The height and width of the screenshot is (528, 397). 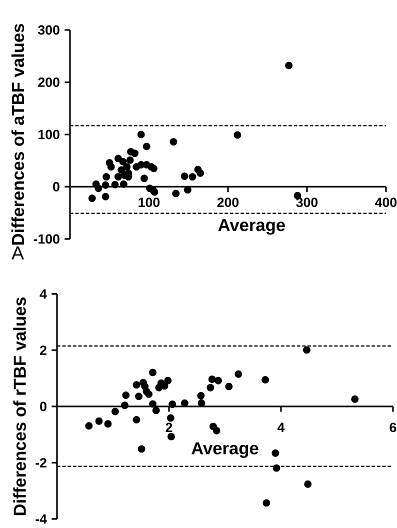 I want to click on x-tick-label: 4, so click(x=281, y=427).